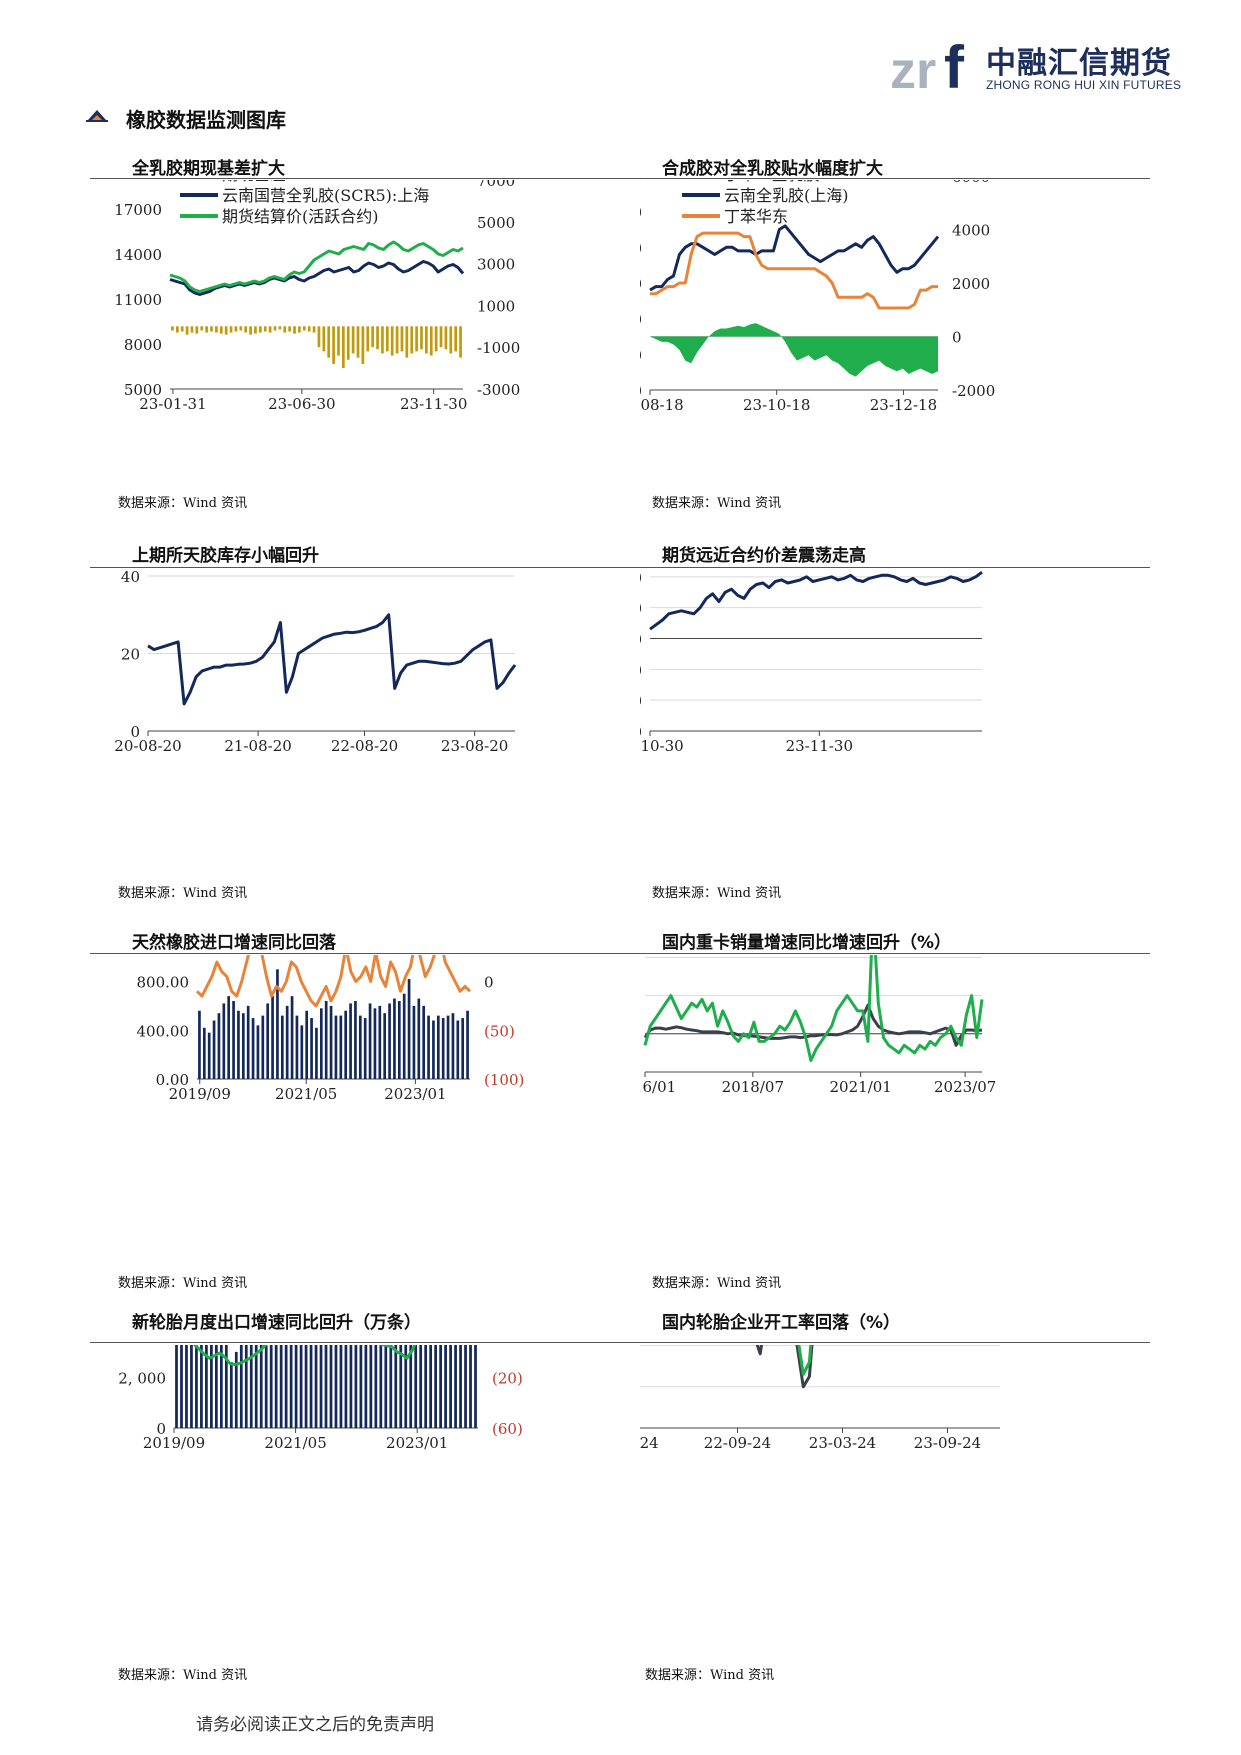 The width and height of the screenshot is (1241, 1755). I want to click on y-tick-label-right: 1000, so click(496, 306).